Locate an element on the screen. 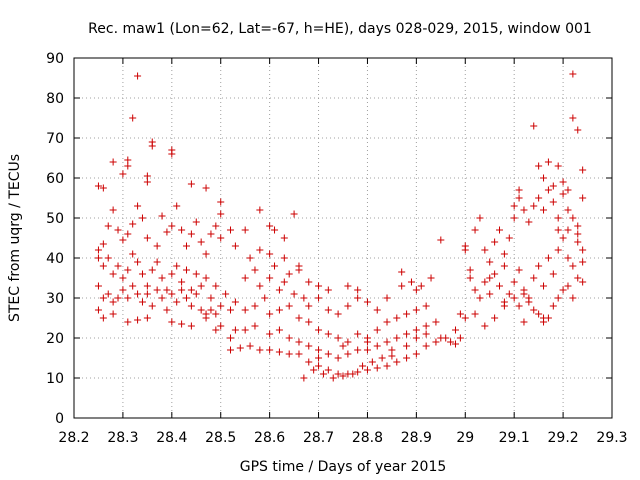  y-tick-label: 0 is located at coordinates (59, 419).